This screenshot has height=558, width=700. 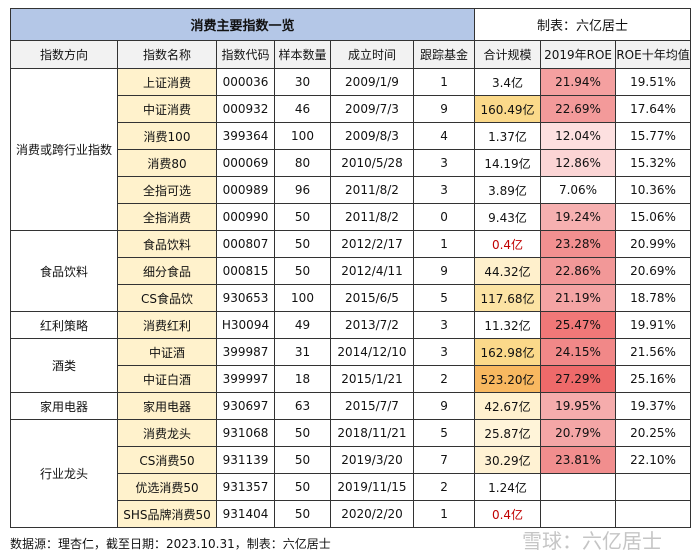 I want to click on roe-10y-avg: 15.06%, so click(x=653, y=217).